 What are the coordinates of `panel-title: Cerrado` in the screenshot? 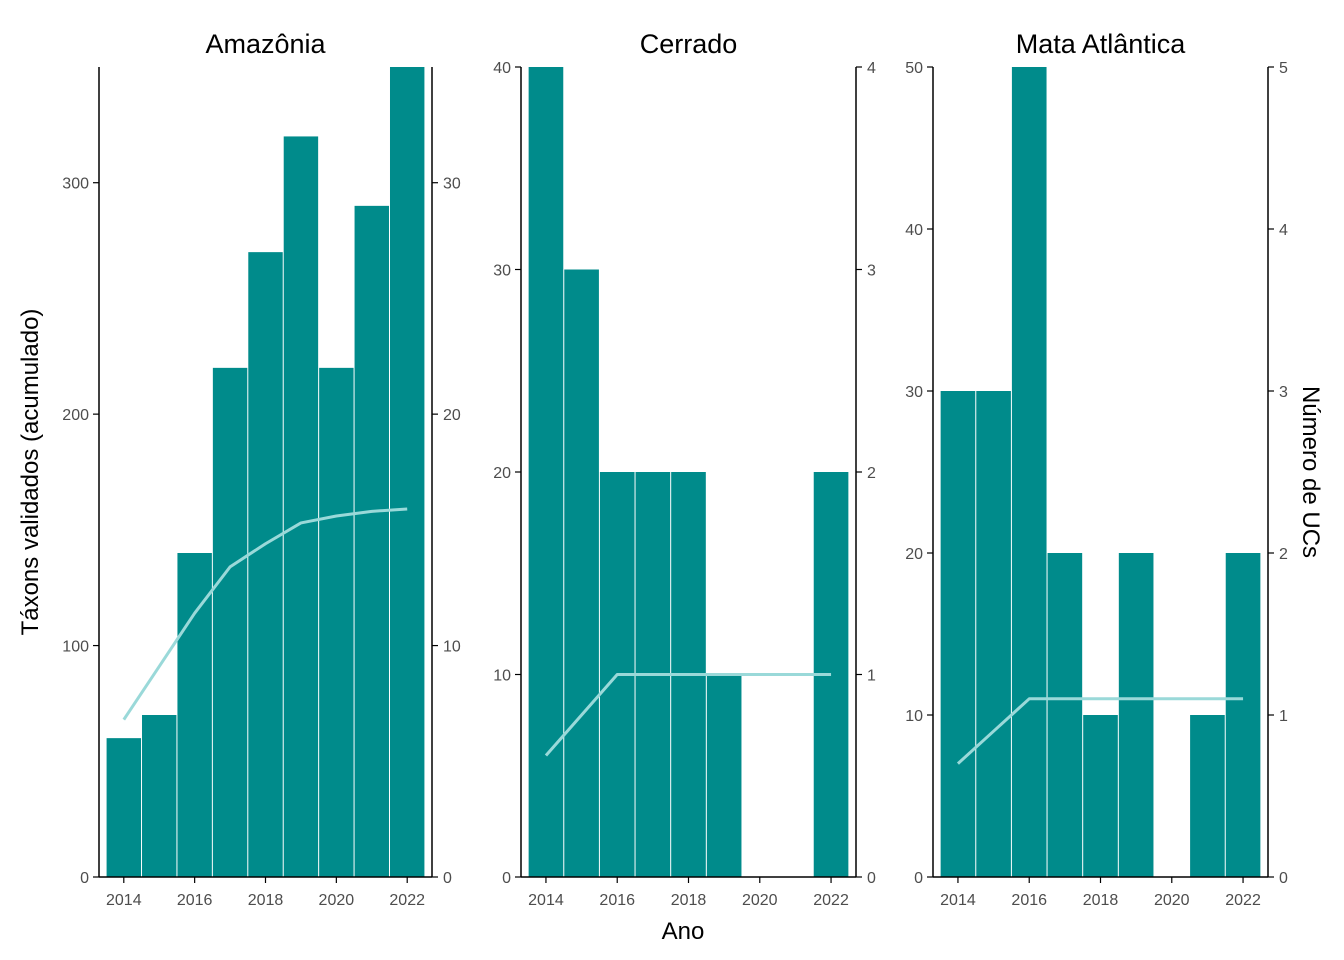 It's located at (689, 44).